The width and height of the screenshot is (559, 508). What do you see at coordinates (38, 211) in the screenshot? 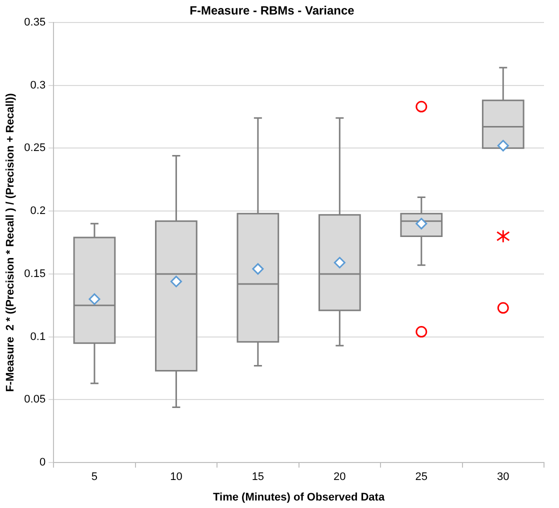
I see `y-tick-label: 0.2` at bounding box center [38, 211].